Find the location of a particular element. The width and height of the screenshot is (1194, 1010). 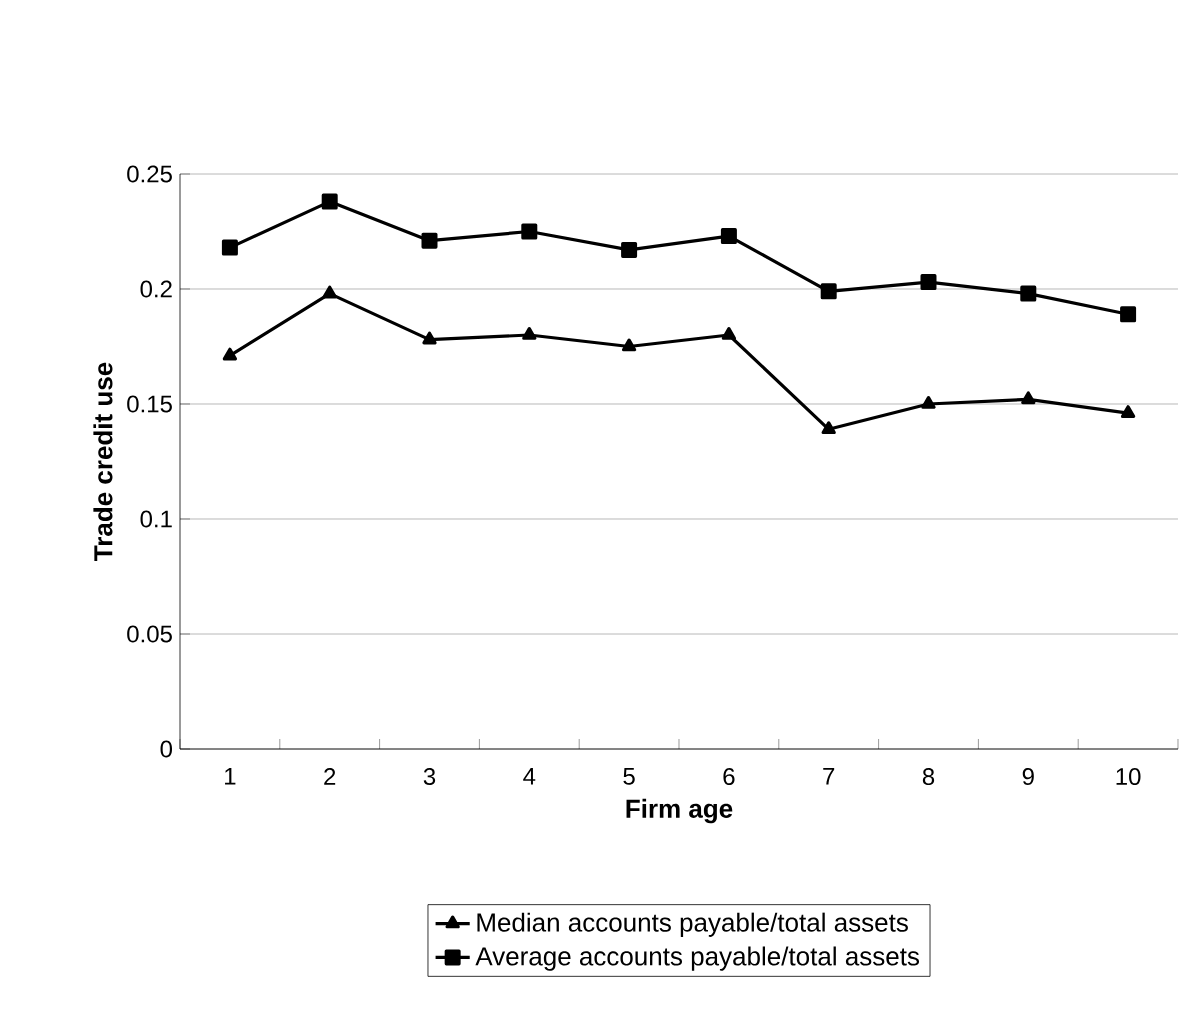

x-tick-label: 8 is located at coordinates (928, 777).